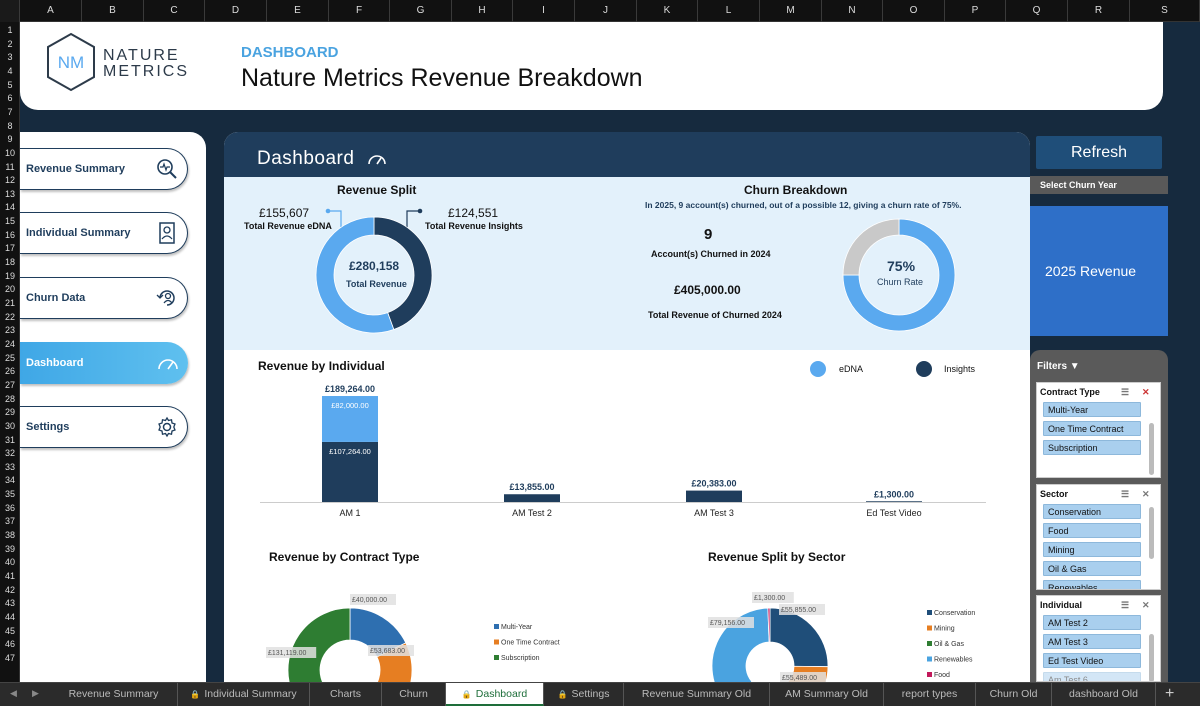  What do you see at coordinates (9, 398) in the screenshot?
I see `row-header: 28` at bounding box center [9, 398].